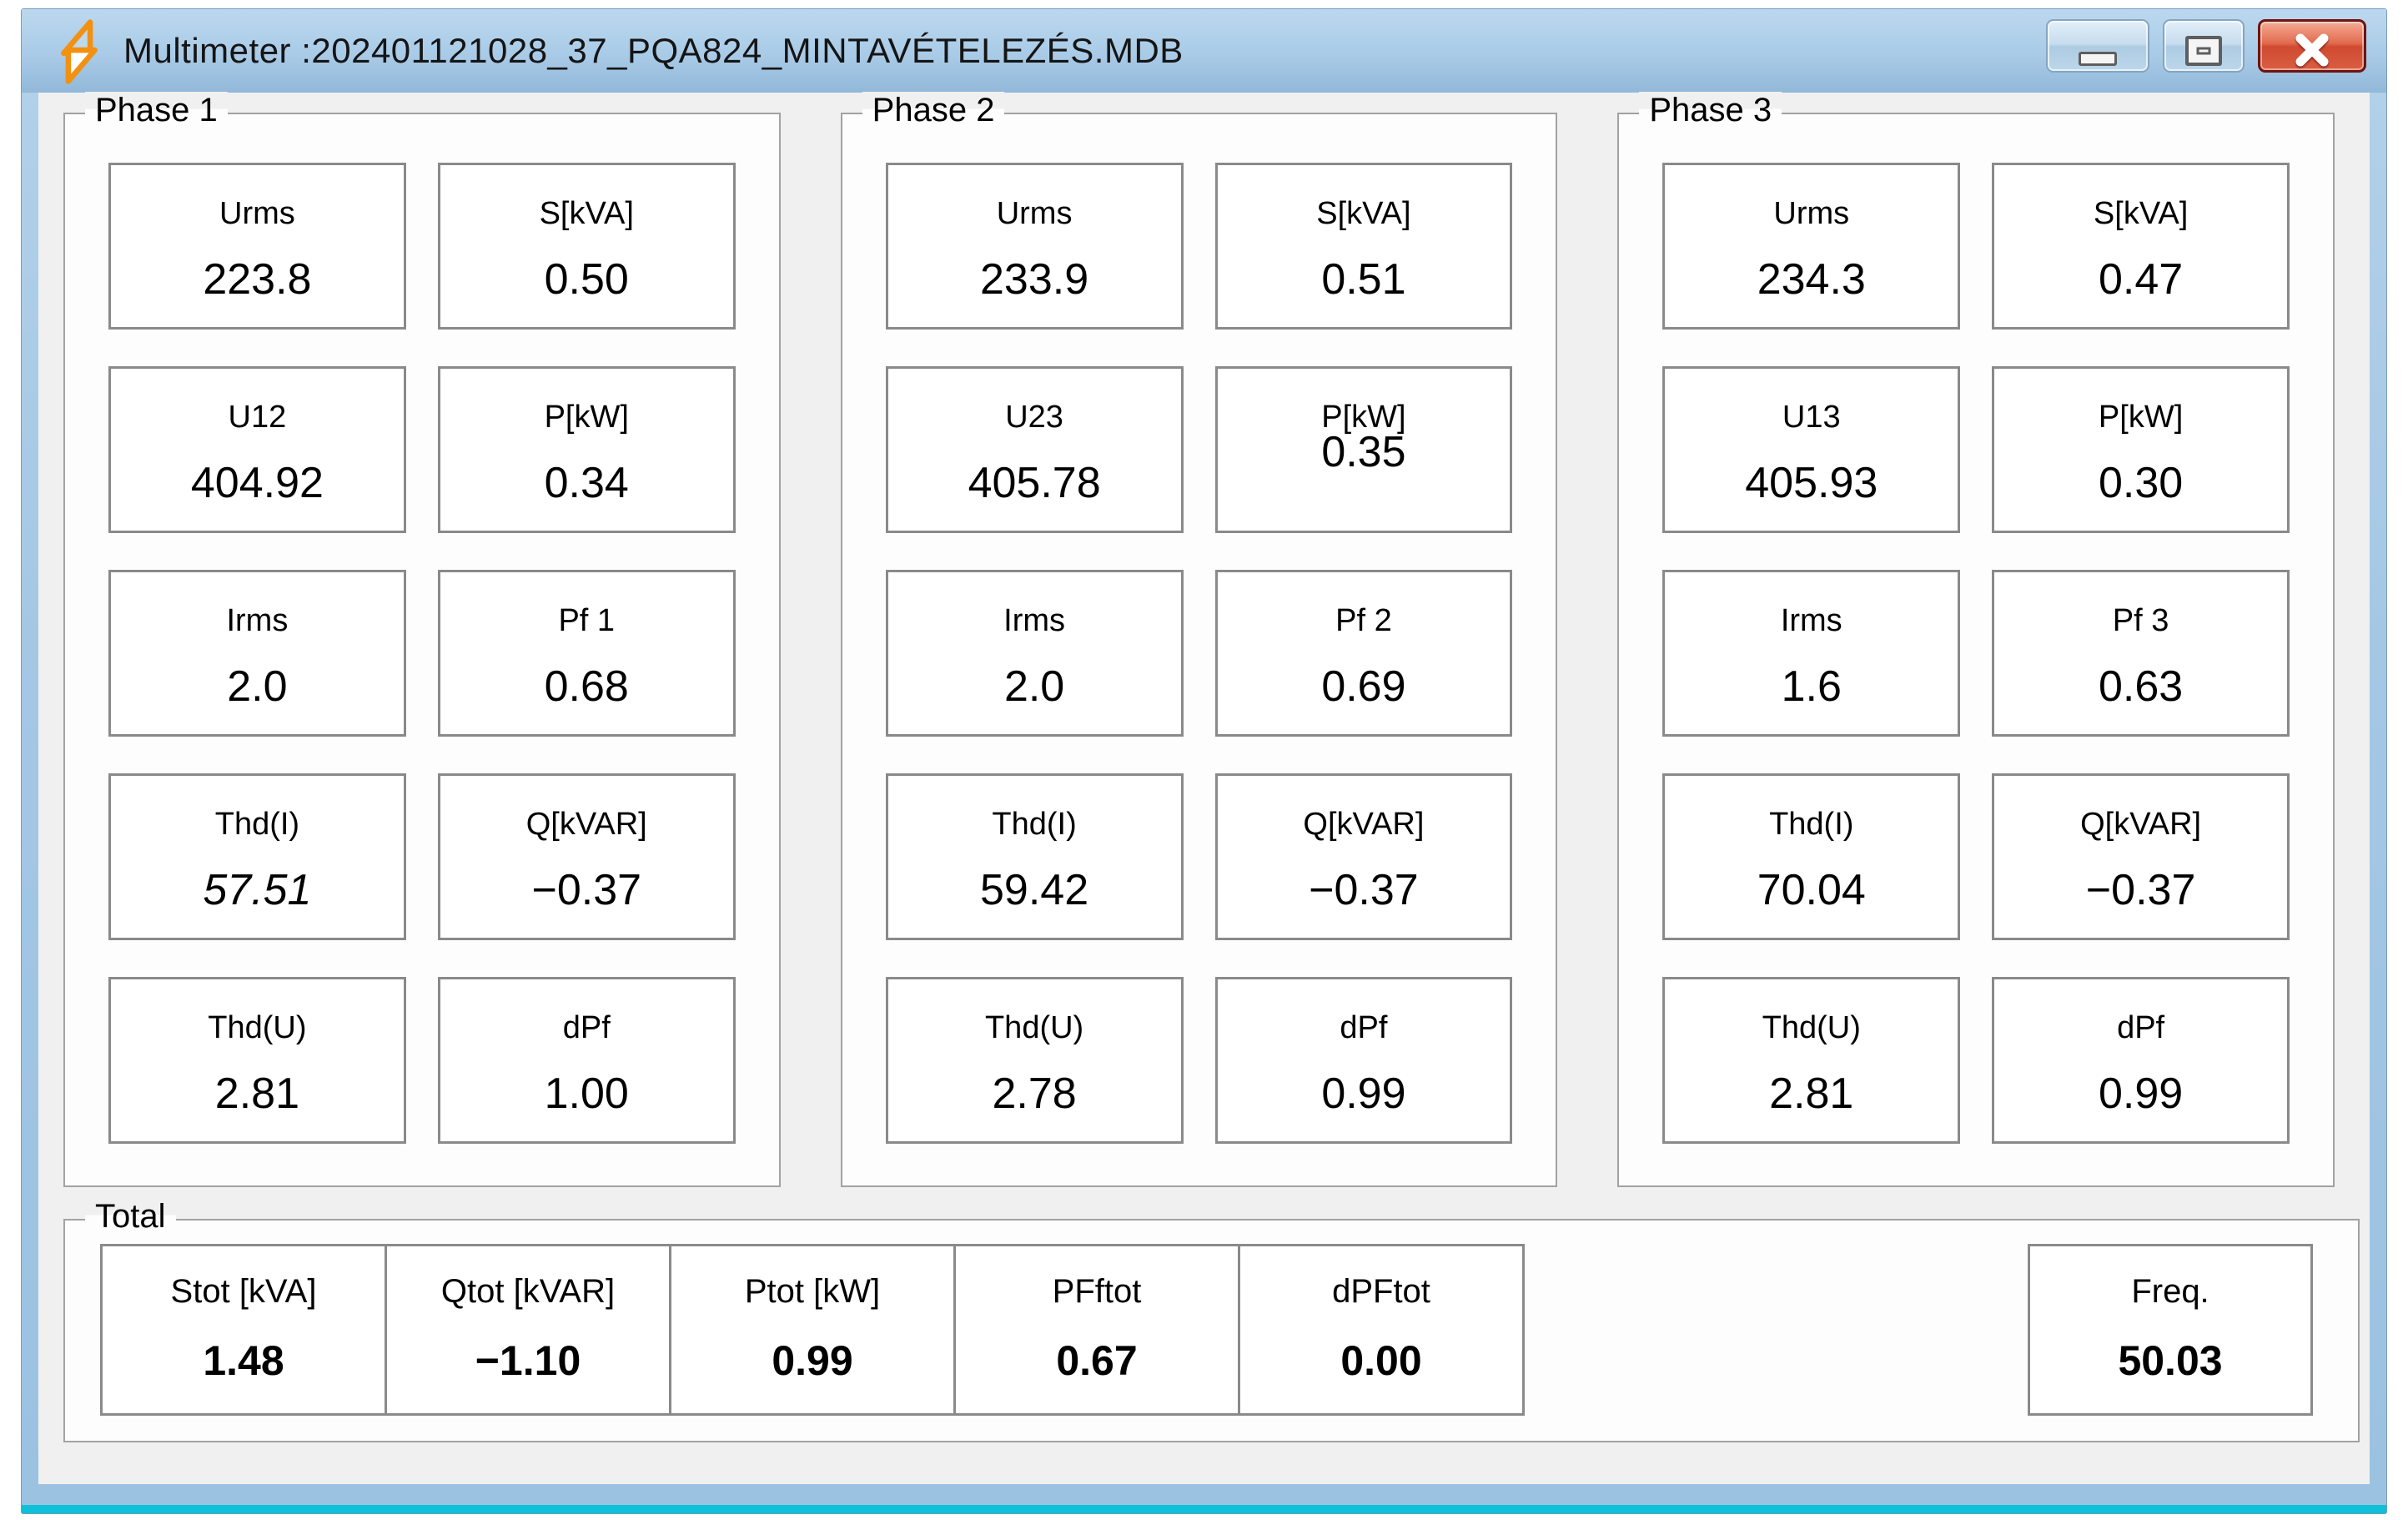  I want to click on metric-cell-dpf: dPf 1.00, so click(586, 1060).